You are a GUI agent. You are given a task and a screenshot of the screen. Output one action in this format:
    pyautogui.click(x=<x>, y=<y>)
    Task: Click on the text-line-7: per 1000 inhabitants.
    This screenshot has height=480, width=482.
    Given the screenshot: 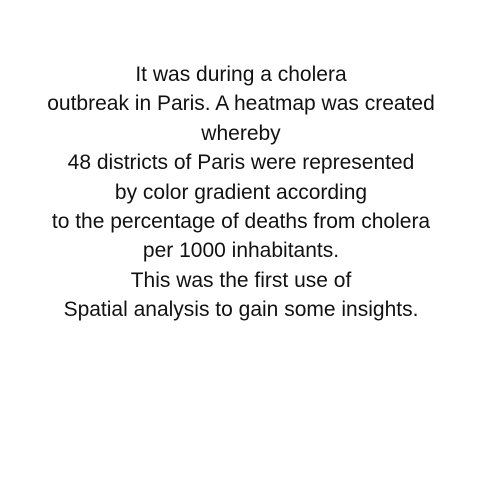 What is the action you would take?
    pyautogui.click(x=241, y=251)
    